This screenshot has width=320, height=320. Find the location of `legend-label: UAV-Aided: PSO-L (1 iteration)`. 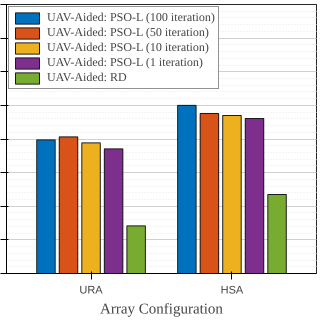

legend-label: UAV-Aided: PSO-L (1 iteration) is located at coordinates (125, 62).